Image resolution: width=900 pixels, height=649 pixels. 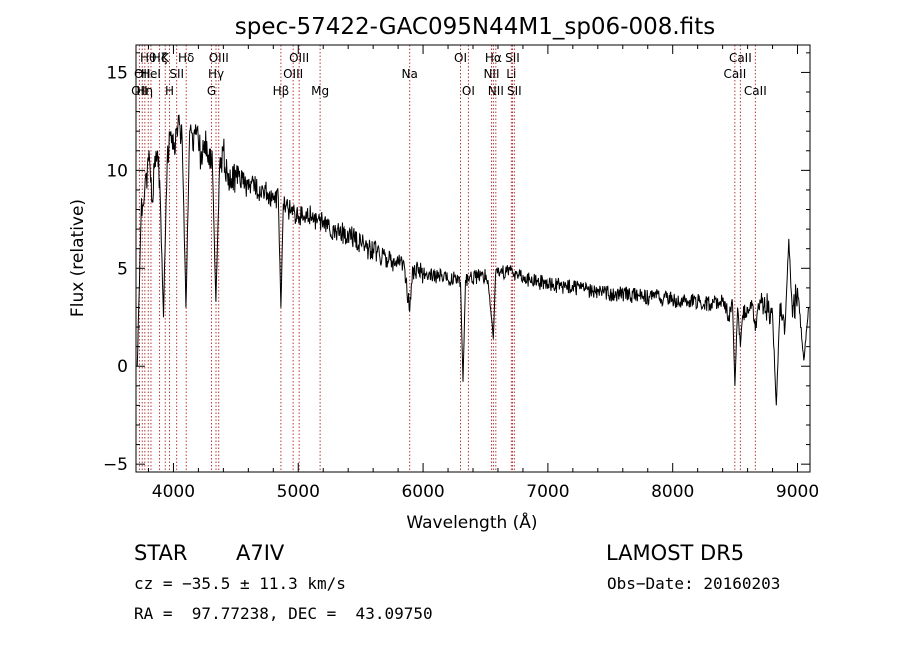 I want to click on observation-date: Obs−Date: 20160203, so click(x=694, y=583).